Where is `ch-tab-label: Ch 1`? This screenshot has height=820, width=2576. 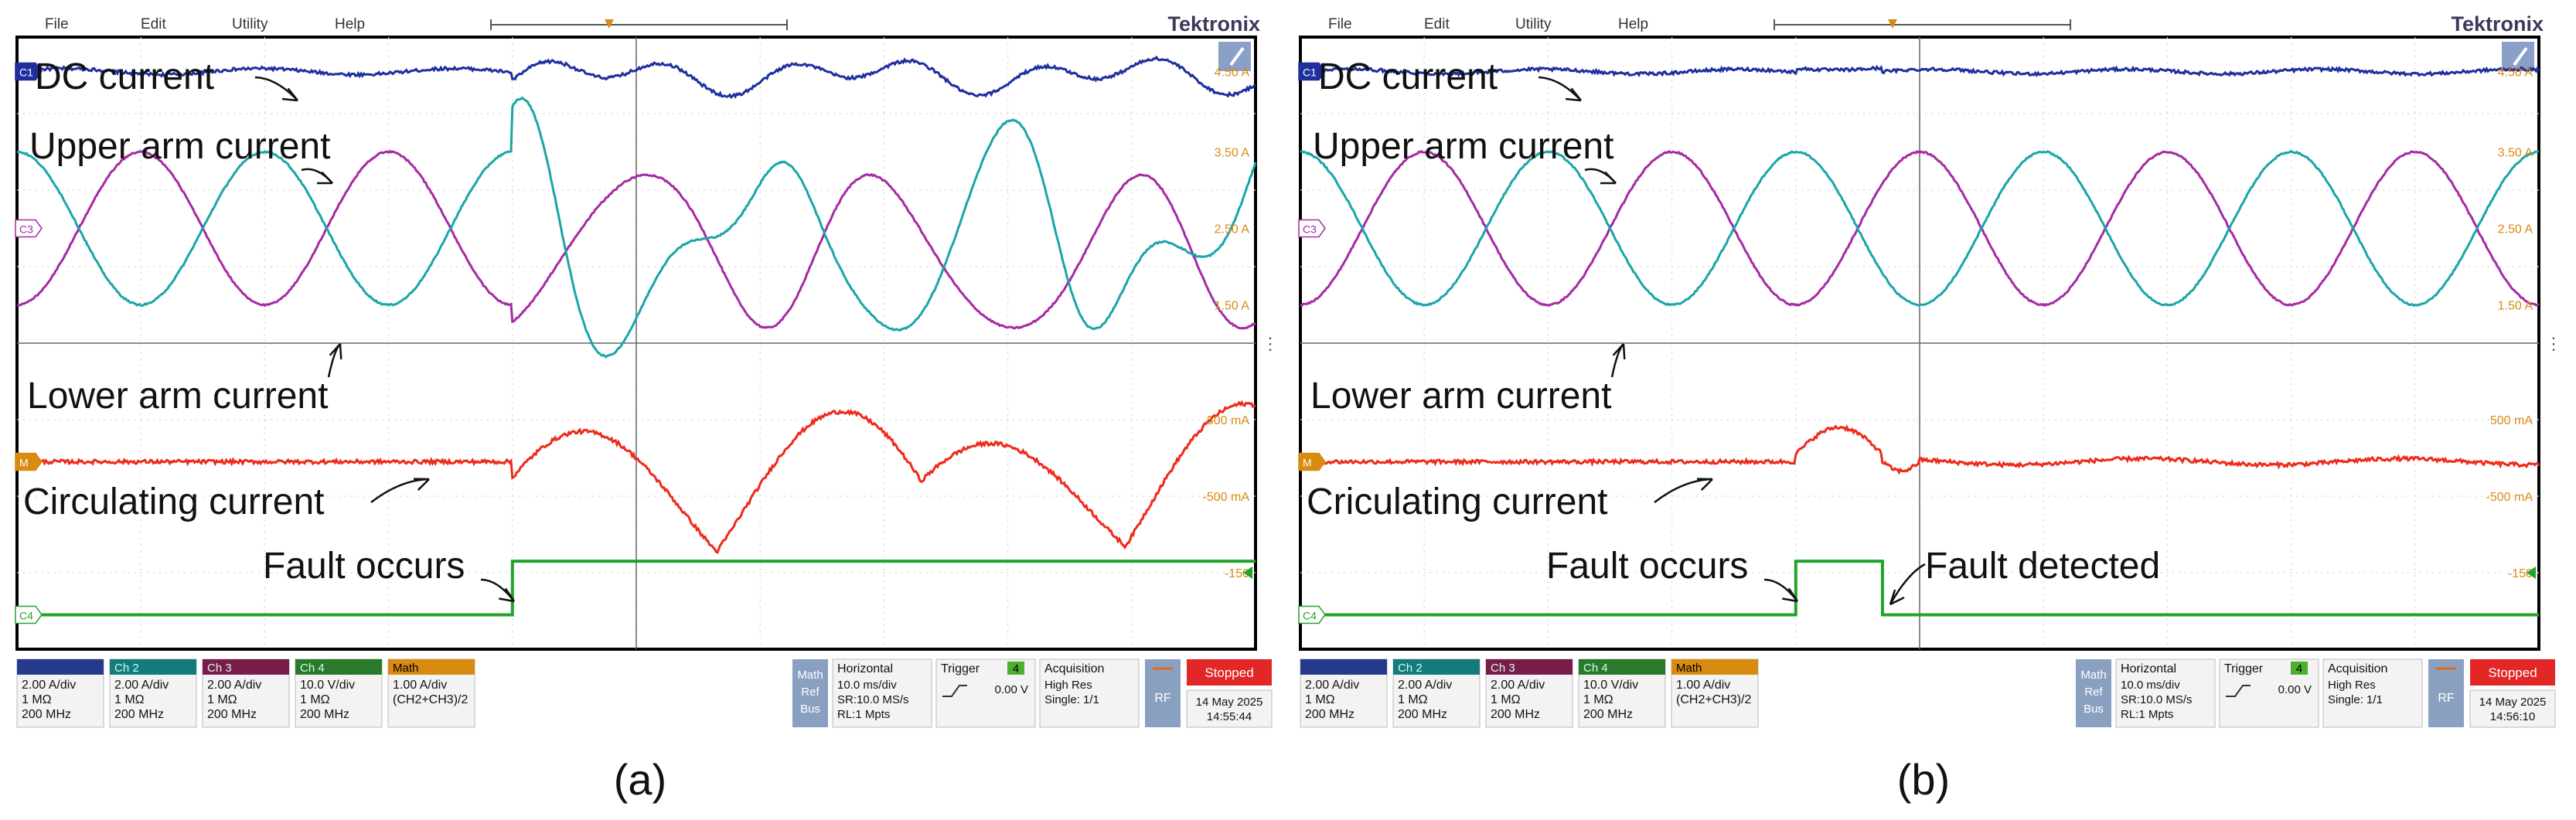 ch-tab-label: Ch 1 is located at coordinates (1317, 668).